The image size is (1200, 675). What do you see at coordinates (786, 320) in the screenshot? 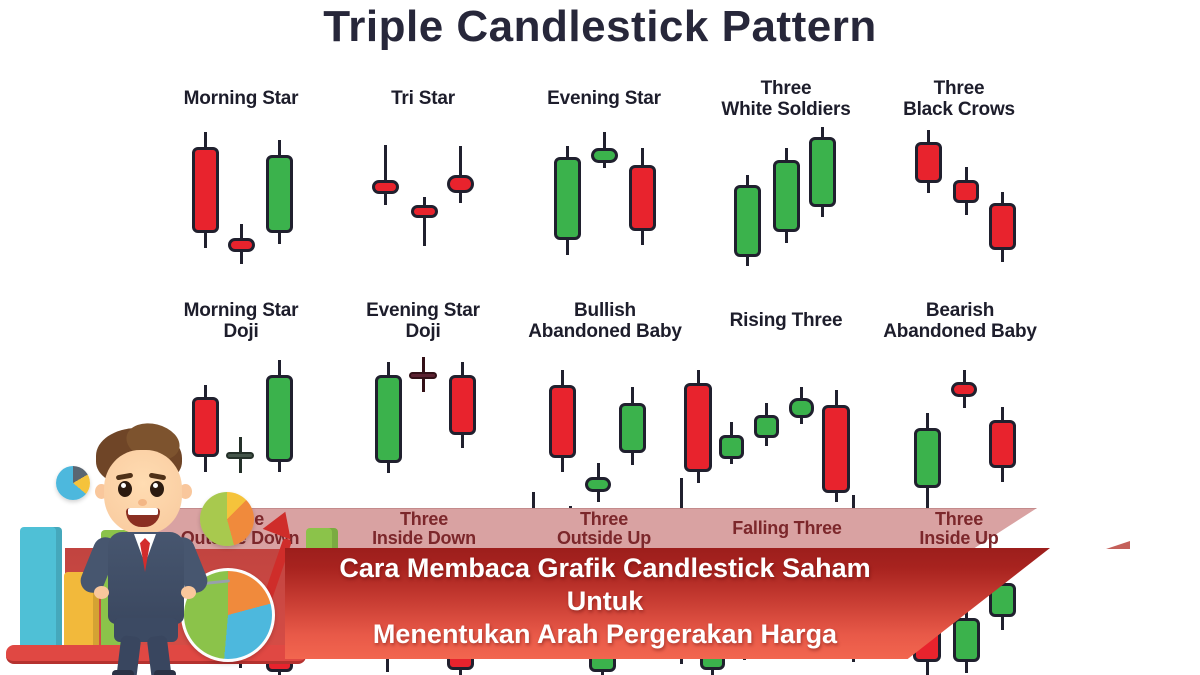
I see `pattern-label: Rising Three` at bounding box center [786, 320].